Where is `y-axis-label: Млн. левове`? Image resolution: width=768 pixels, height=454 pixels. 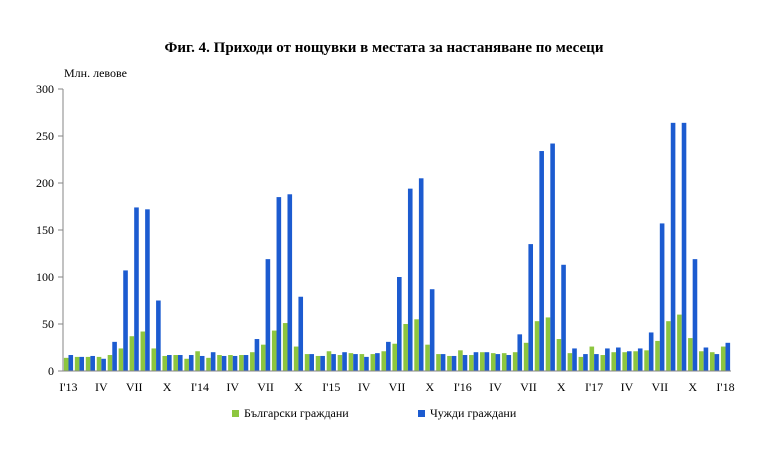 y-axis-label: Млн. левове is located at coordinates (95, 73).